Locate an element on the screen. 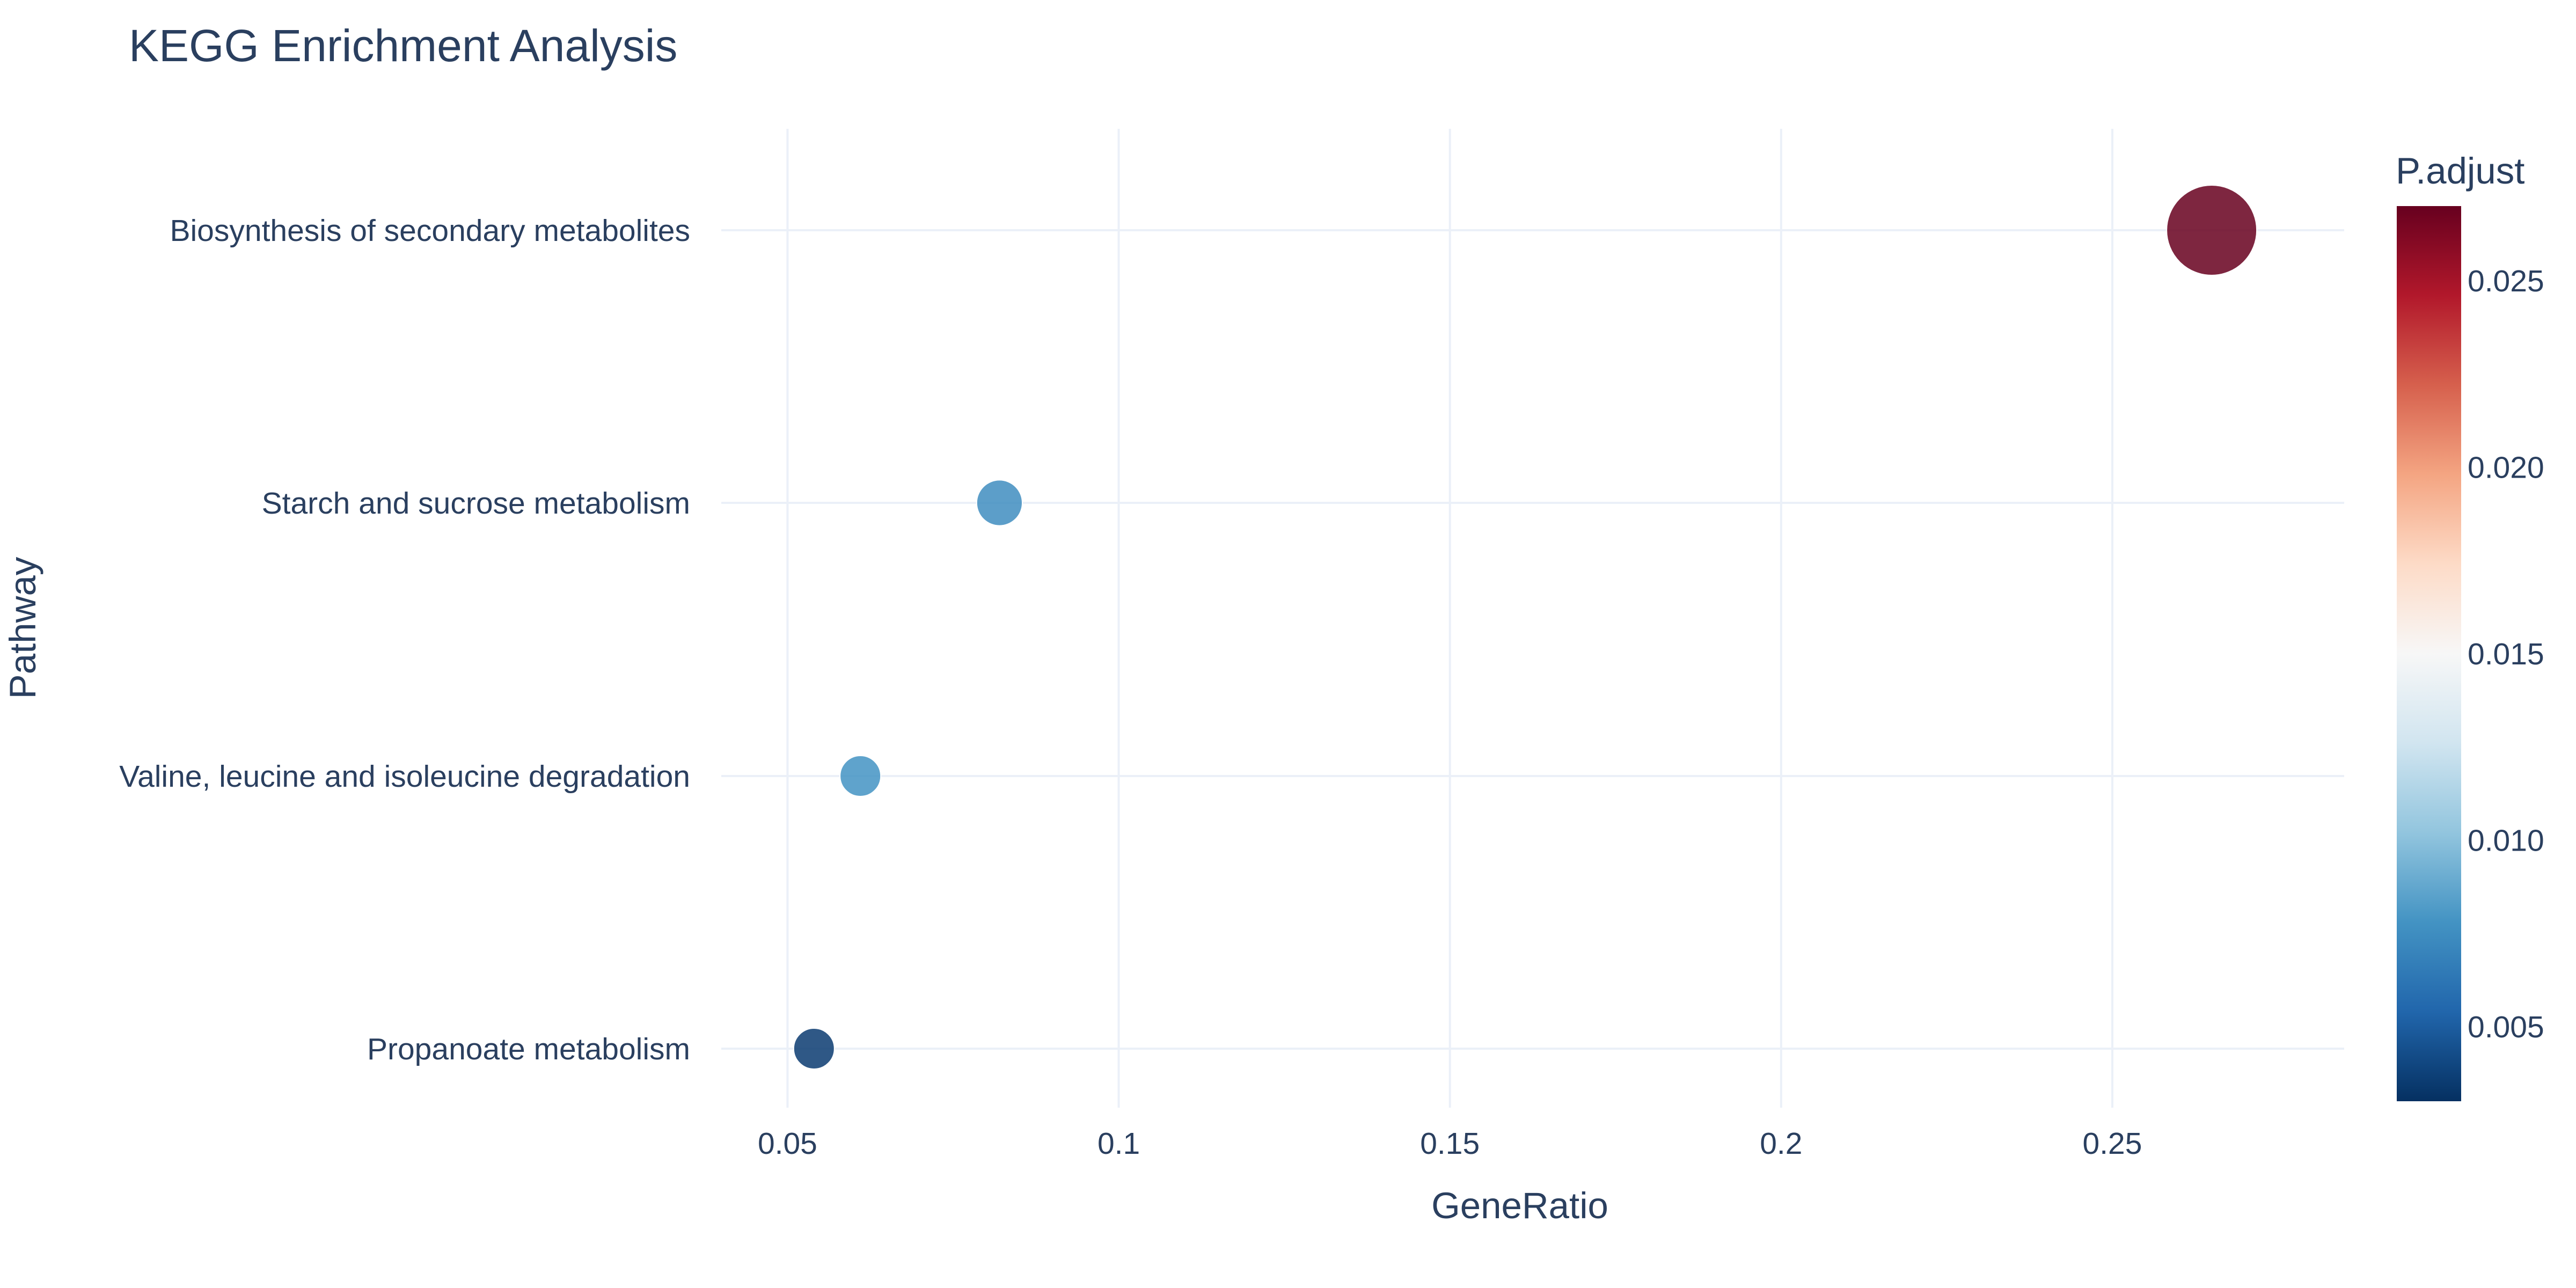 Image resolution: width=2576 pixels, height=1288 pixels. x-tick-label: 0.25 is located at coordinates (2112, 1143).